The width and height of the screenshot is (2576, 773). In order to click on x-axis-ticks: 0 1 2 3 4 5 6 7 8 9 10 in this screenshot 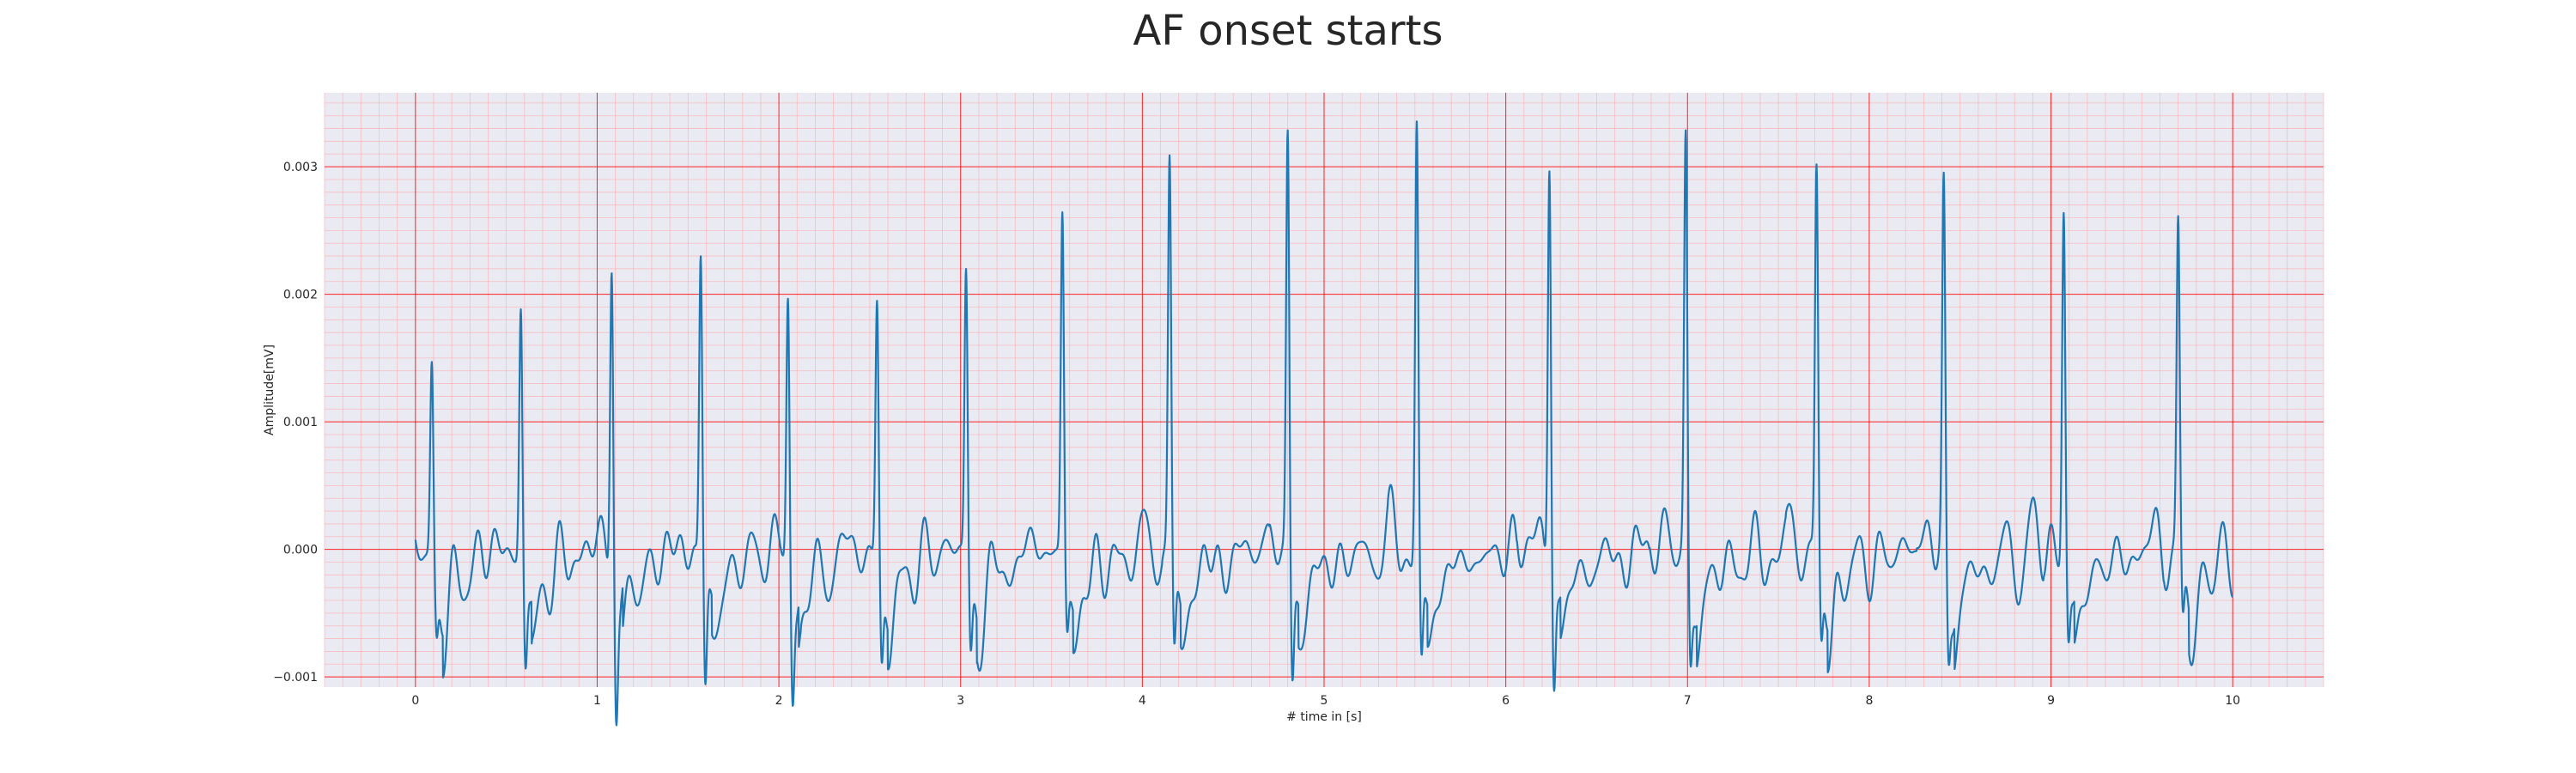, I will do `click(1325, 701)`.